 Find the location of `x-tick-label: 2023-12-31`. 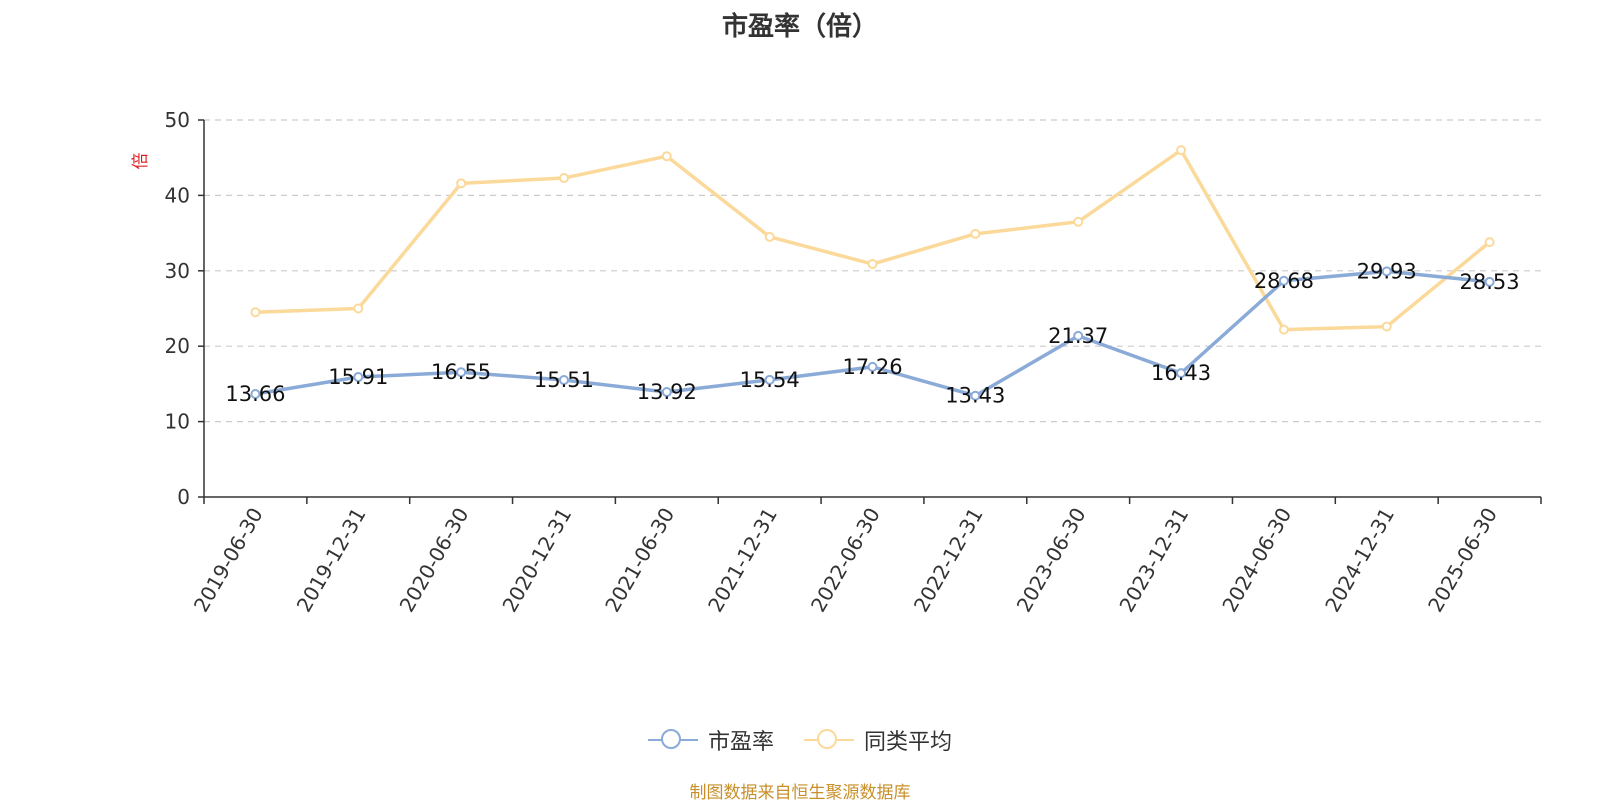

x-tick-label: 2023-12-31 is located at coordinates (1153, 560).